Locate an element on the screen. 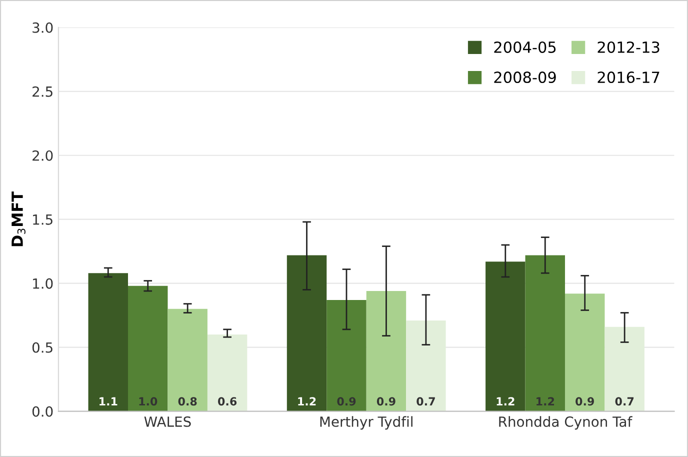 This screenshot has width=688, height=457. y-tick-label: 0.0 is located at coordinates (42, 411).